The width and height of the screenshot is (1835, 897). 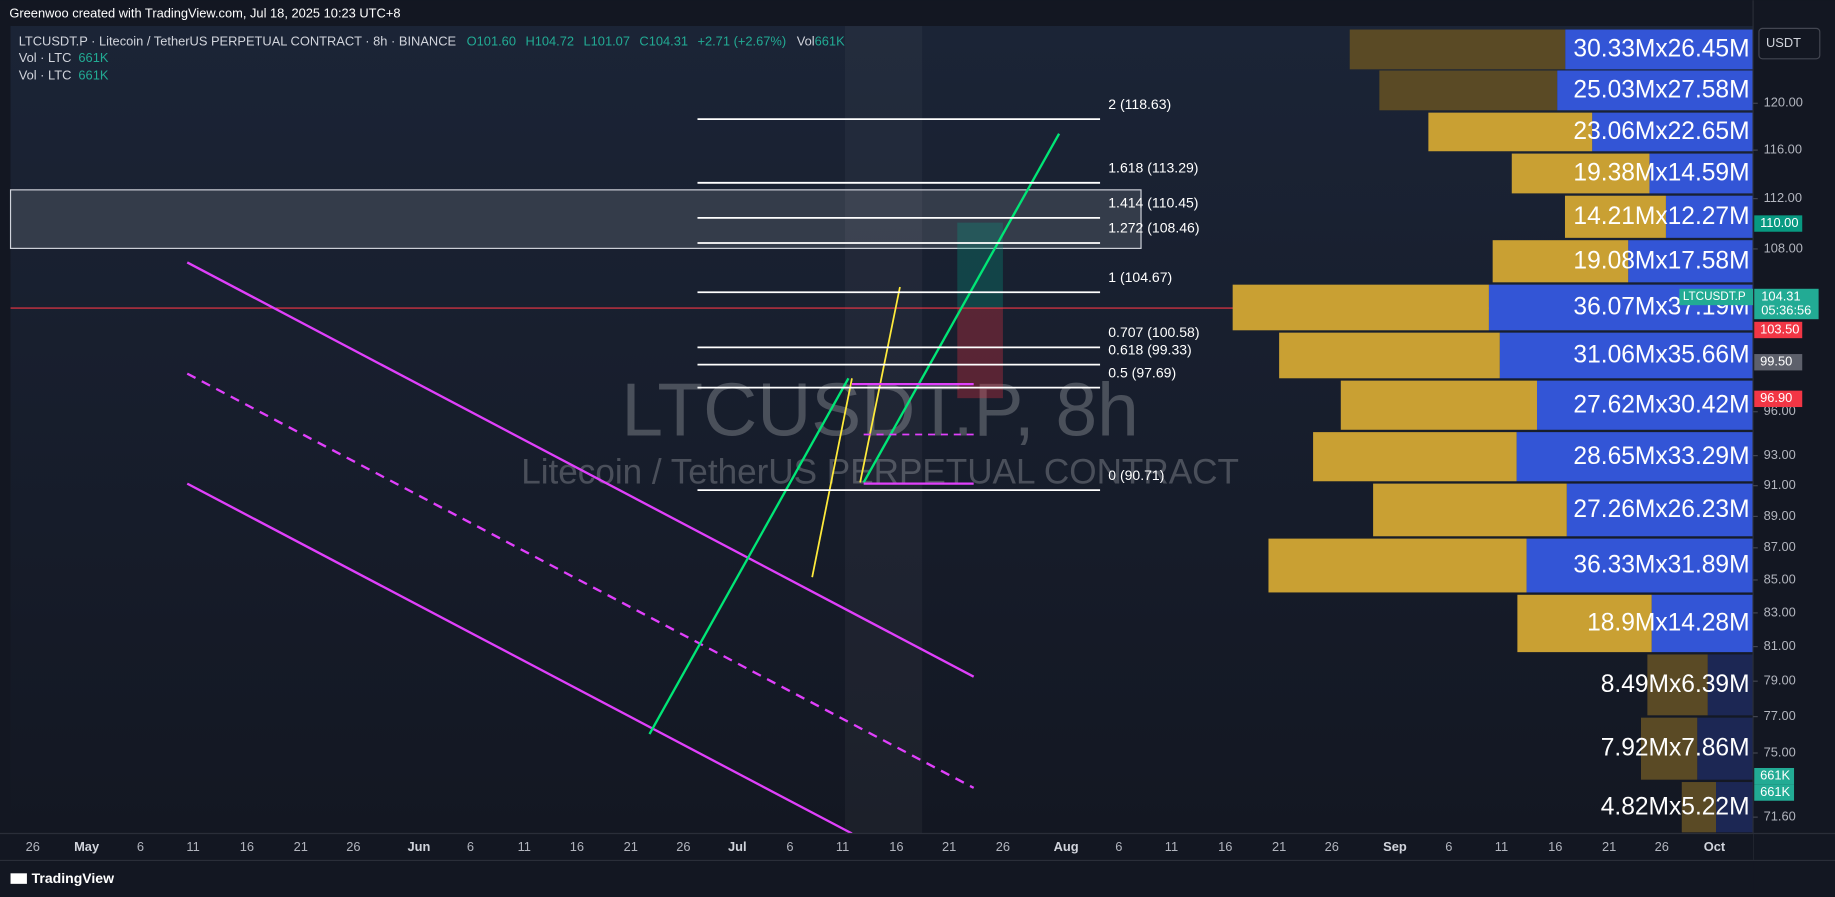 I want to click on profile-label: 19.38Mx14.59M, so click(x=1661, y=173).